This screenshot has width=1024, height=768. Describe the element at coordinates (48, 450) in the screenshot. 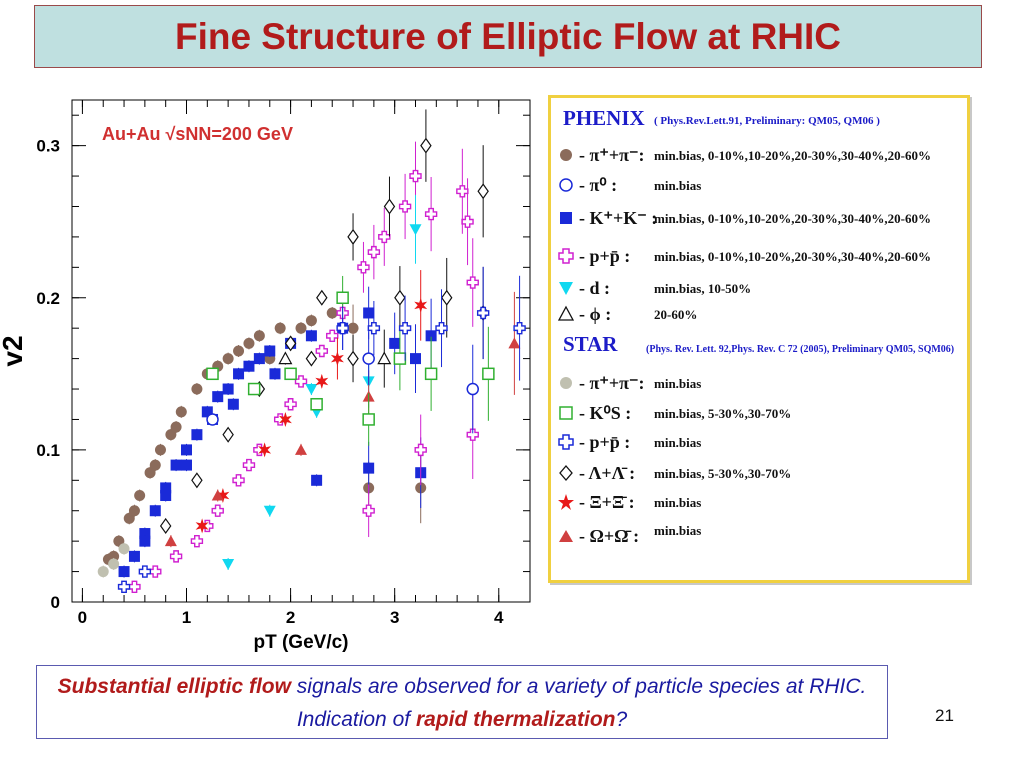

I see `y-tick-label: 0.1` at that location.